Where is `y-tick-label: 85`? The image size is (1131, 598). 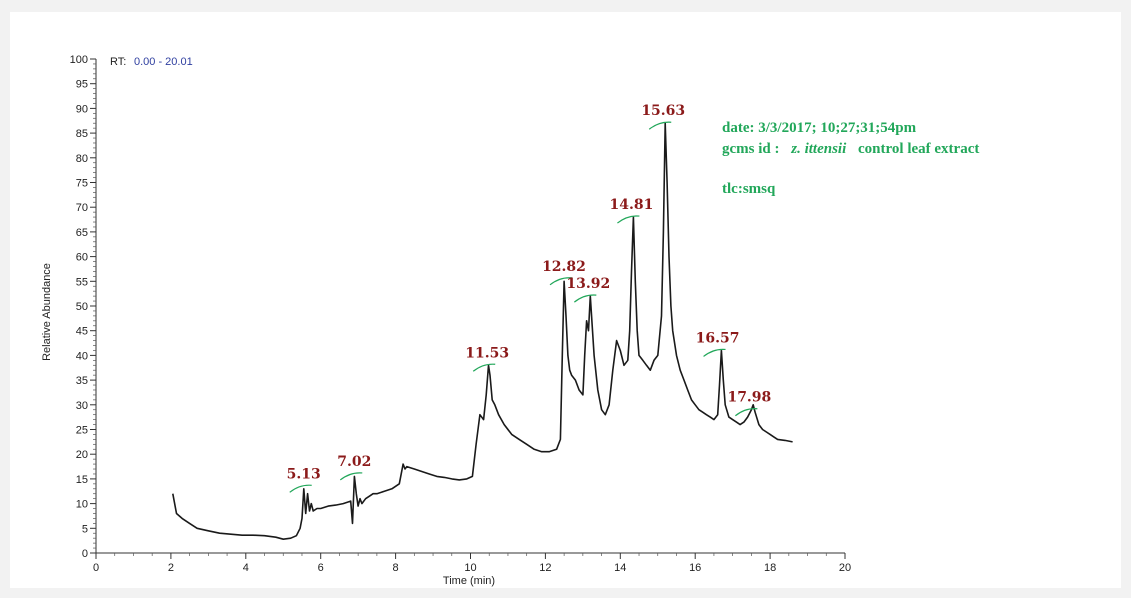 y-tick-label: 85 is located at coordinates (82, 134).